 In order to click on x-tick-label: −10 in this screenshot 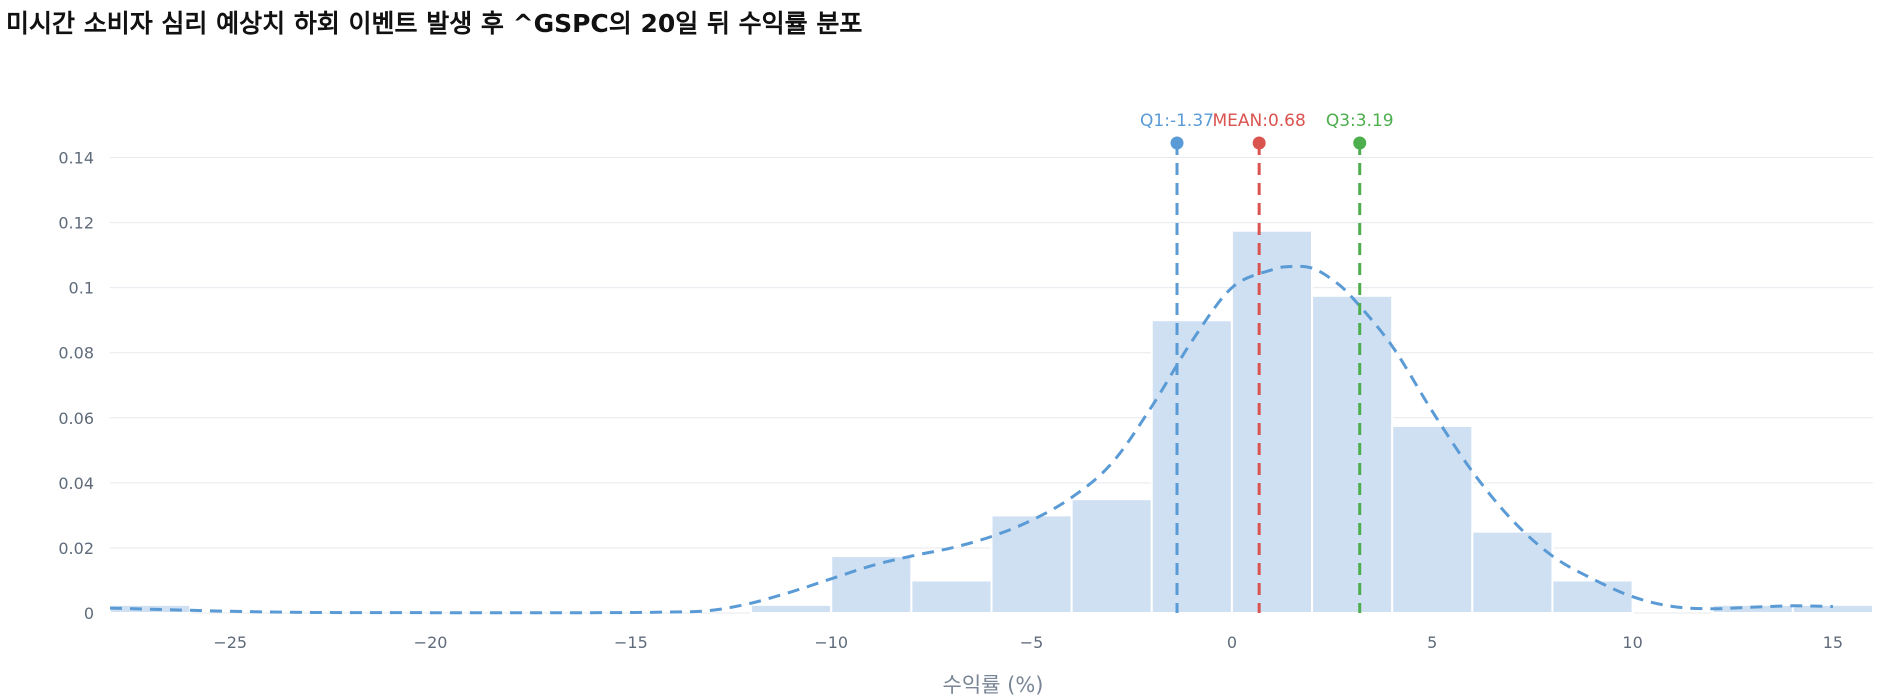, I will do `click(831, 642)`.